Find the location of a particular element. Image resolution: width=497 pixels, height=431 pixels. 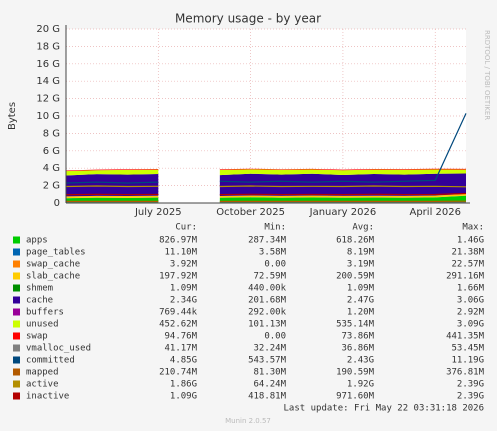

legend-name: committed is located at coordinates (50, 361).